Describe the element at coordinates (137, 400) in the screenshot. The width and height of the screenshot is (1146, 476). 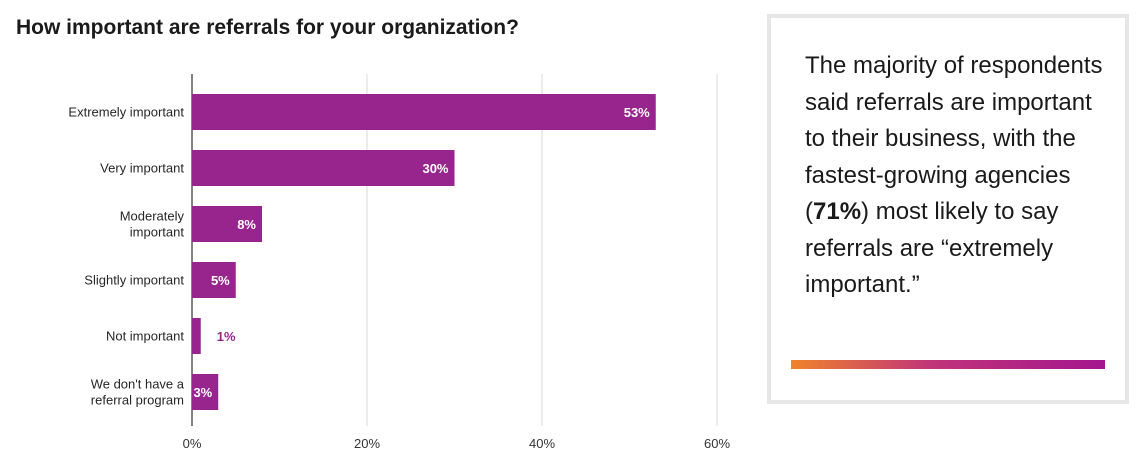
I see `category-label: referral program` at that location.